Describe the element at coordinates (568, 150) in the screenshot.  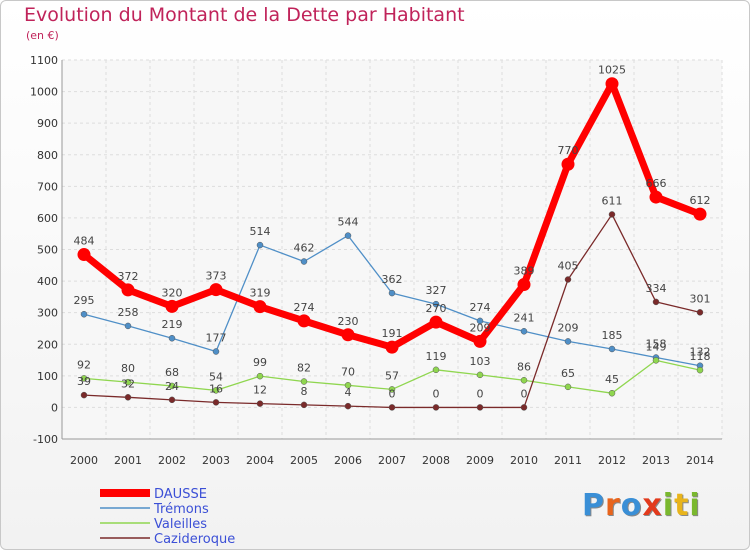
I see `data-label: 770` at that location.